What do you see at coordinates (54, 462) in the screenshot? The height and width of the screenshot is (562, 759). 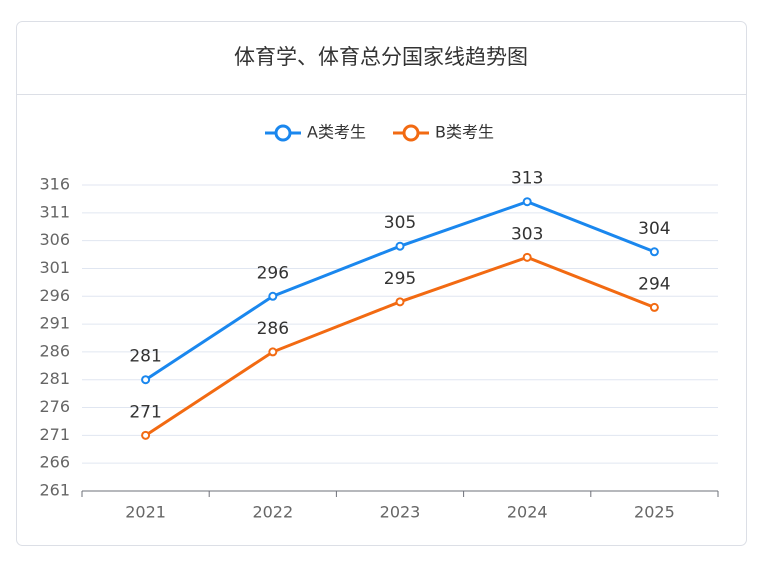 I see `y-tick-label: 266` at bounding box center [54, 462].